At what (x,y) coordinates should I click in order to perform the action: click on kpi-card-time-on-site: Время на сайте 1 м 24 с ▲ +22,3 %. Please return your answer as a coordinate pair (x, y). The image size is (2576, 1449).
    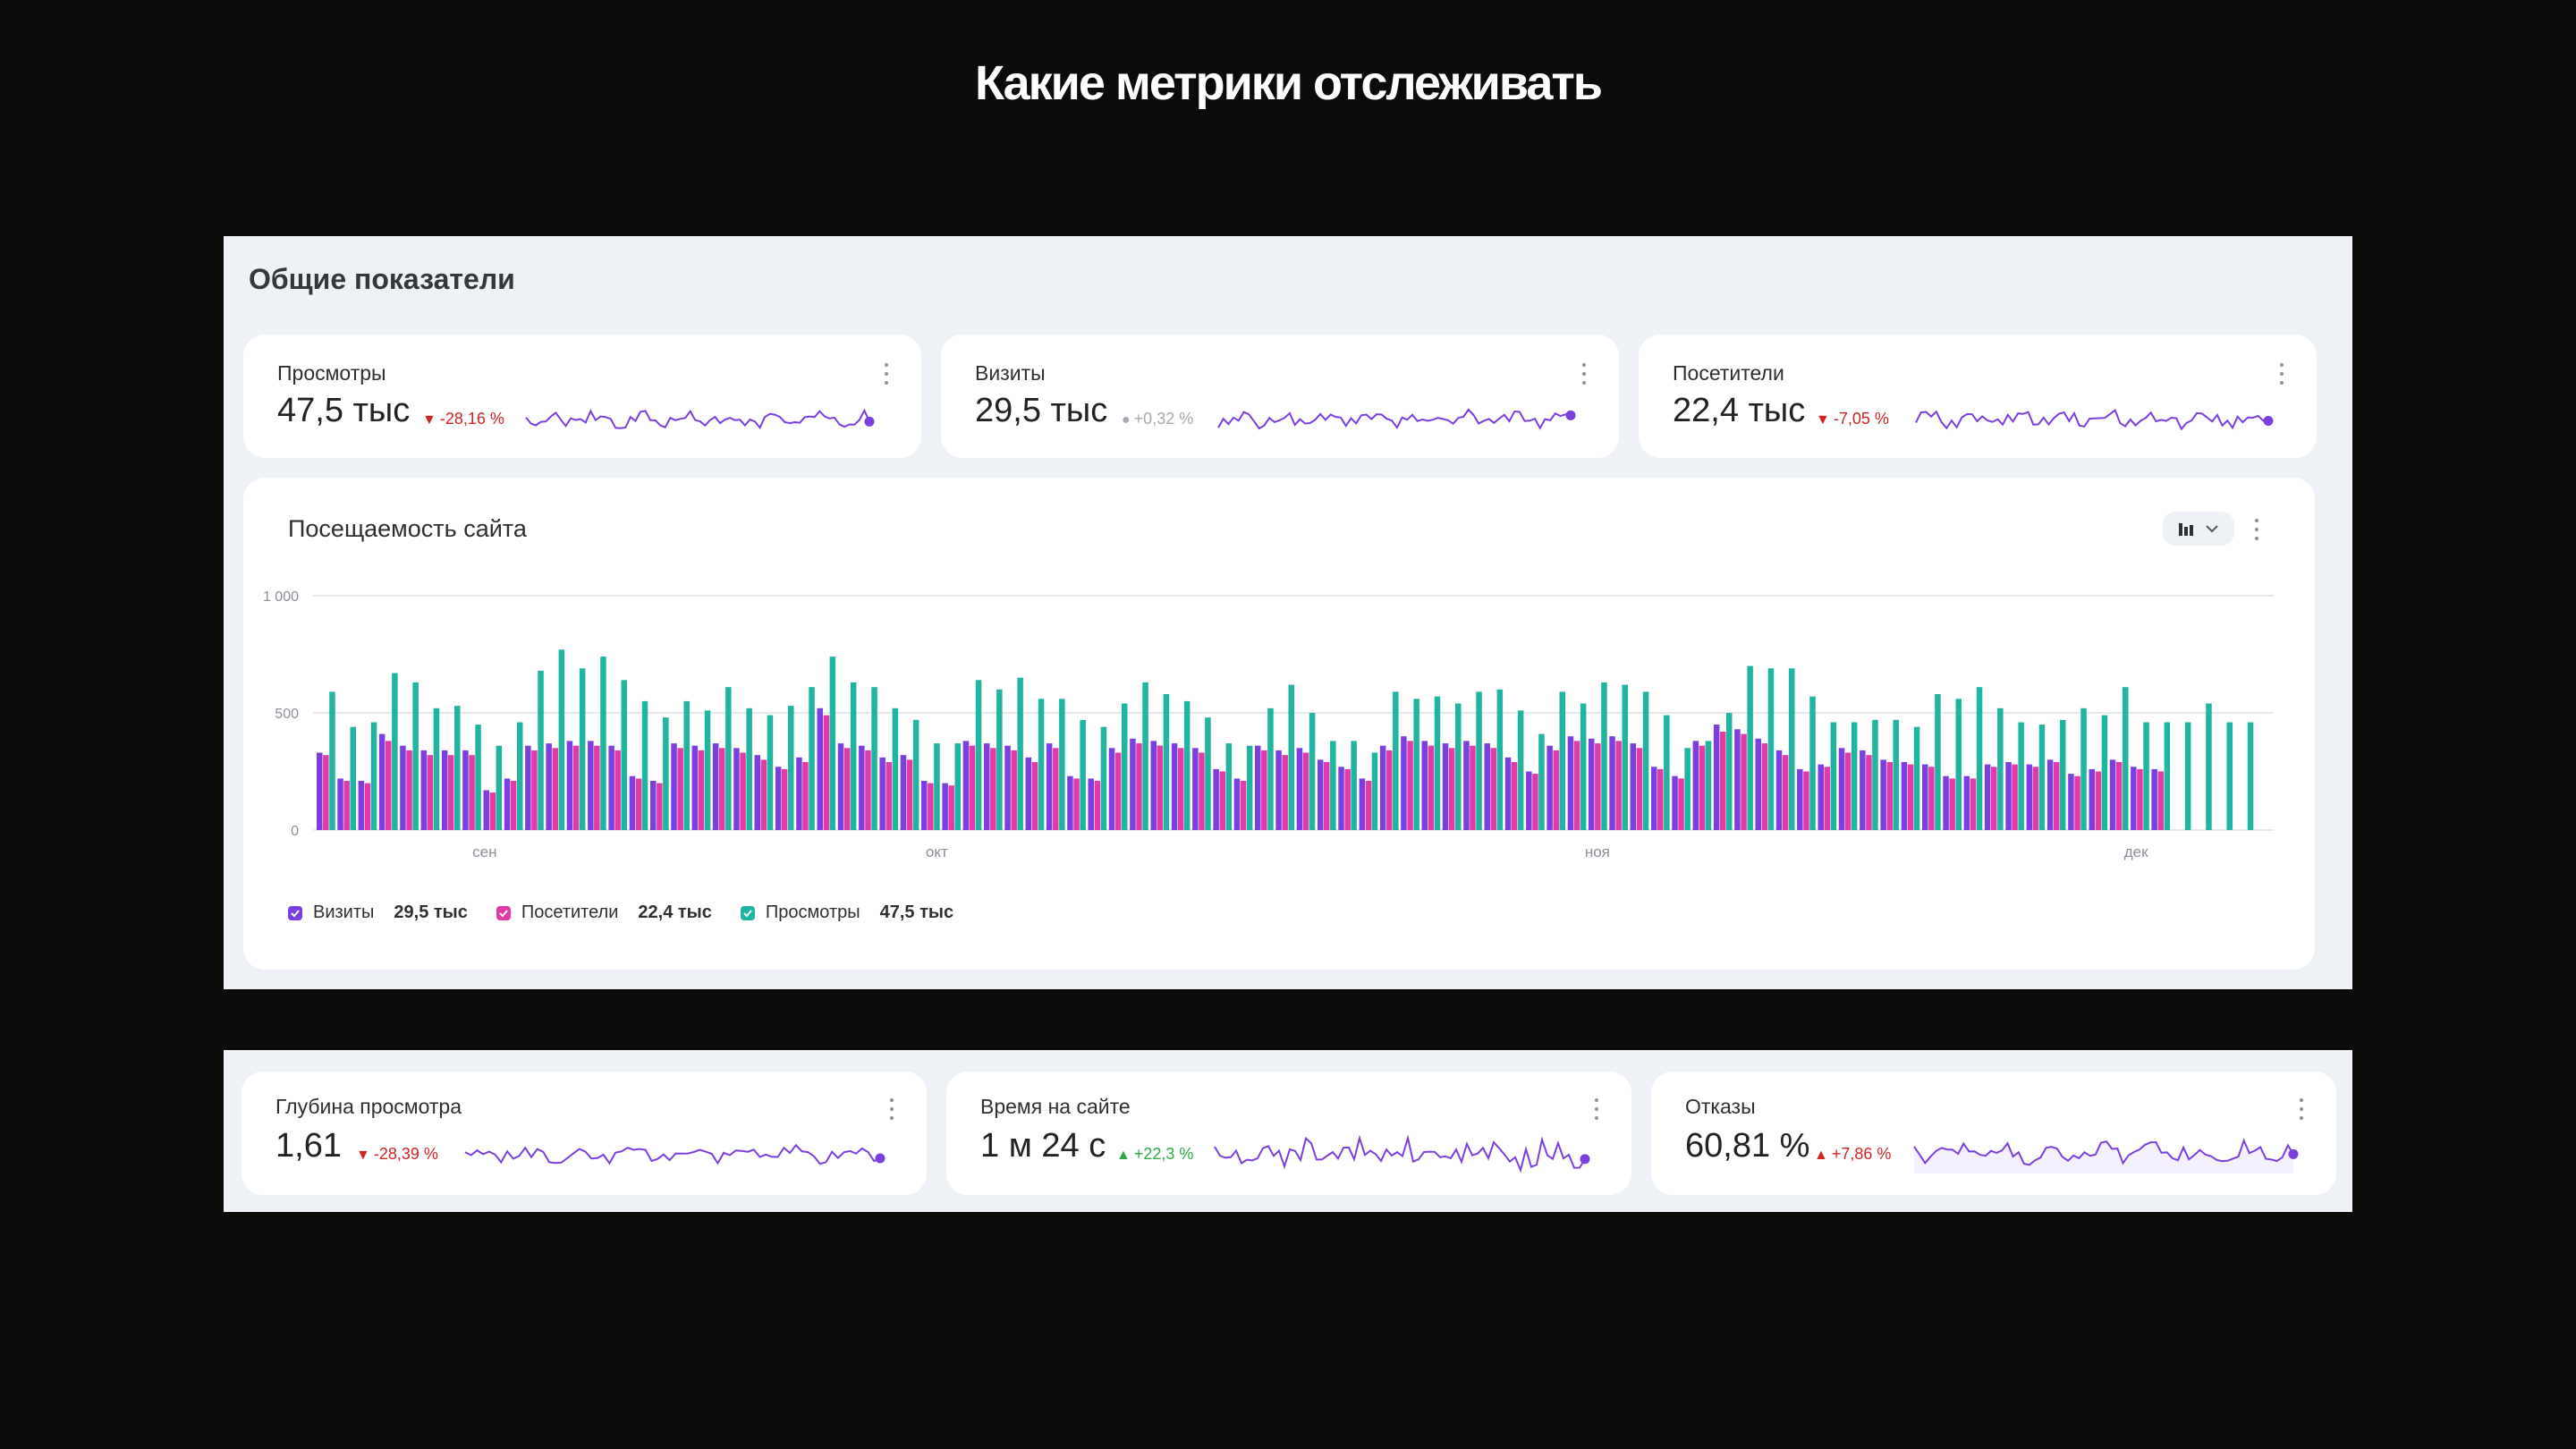
    Looking at the image, I should click on (1288, 1133).